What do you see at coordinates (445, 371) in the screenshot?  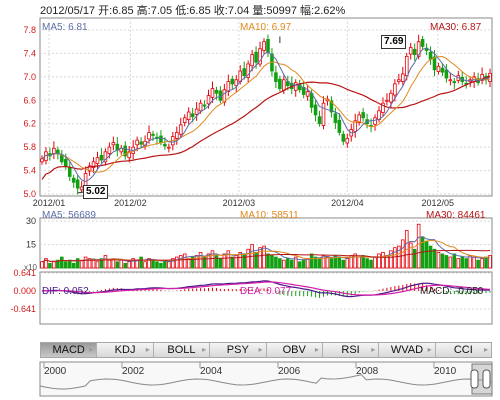 I see `navigator-year-label: 2010` at bounding box center [445, 371].